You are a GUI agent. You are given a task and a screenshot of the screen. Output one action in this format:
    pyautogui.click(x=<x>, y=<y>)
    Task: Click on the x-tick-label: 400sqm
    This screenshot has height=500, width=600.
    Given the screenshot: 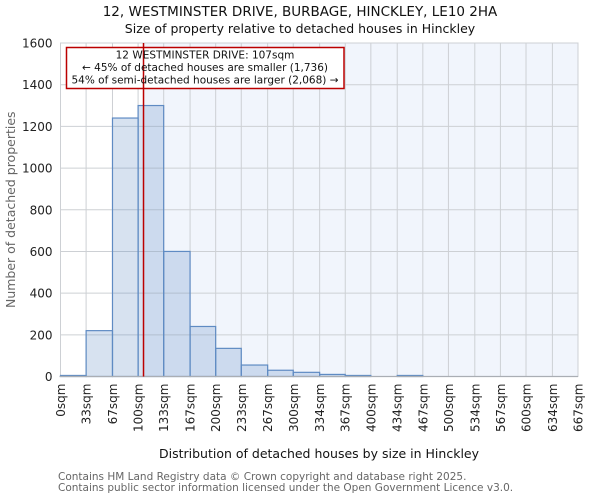 What is the action you would take?
    pyautogui.click(x=371, y=408)
    